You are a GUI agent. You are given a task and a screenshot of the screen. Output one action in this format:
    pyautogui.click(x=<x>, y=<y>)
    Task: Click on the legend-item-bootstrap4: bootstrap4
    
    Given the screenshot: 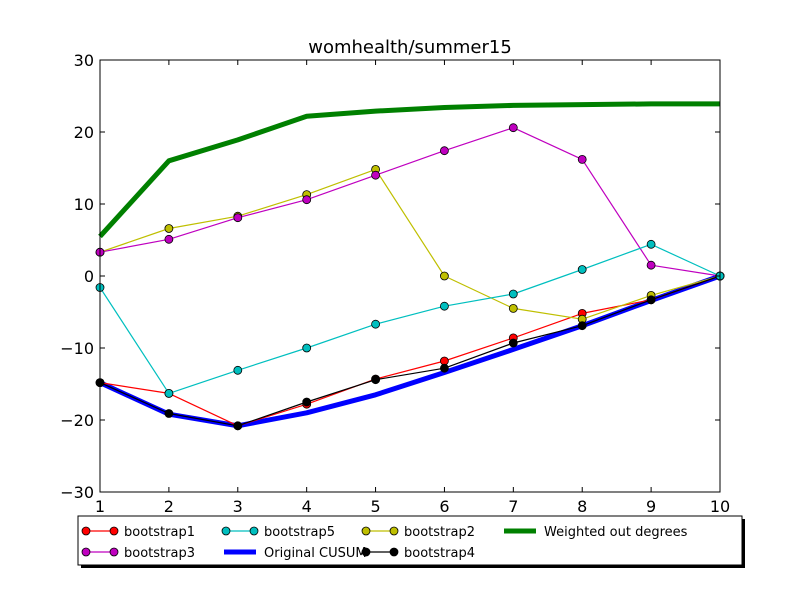 What is the action you would take?
    pyautogui.click(x=418, y=553)
    